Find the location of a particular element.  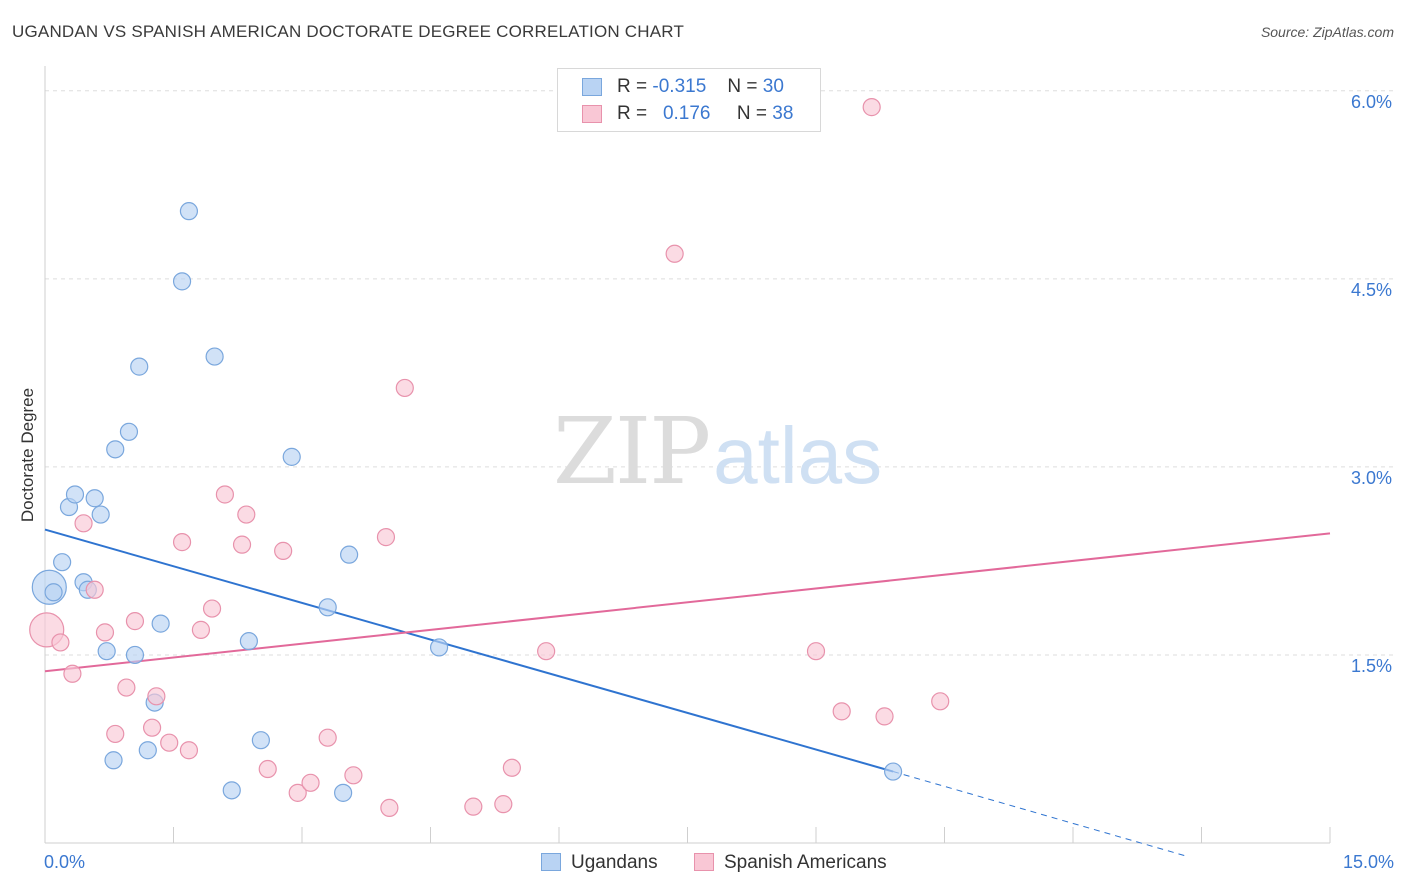

watermark-atlas: atlas is located at coordinates (798, 455).